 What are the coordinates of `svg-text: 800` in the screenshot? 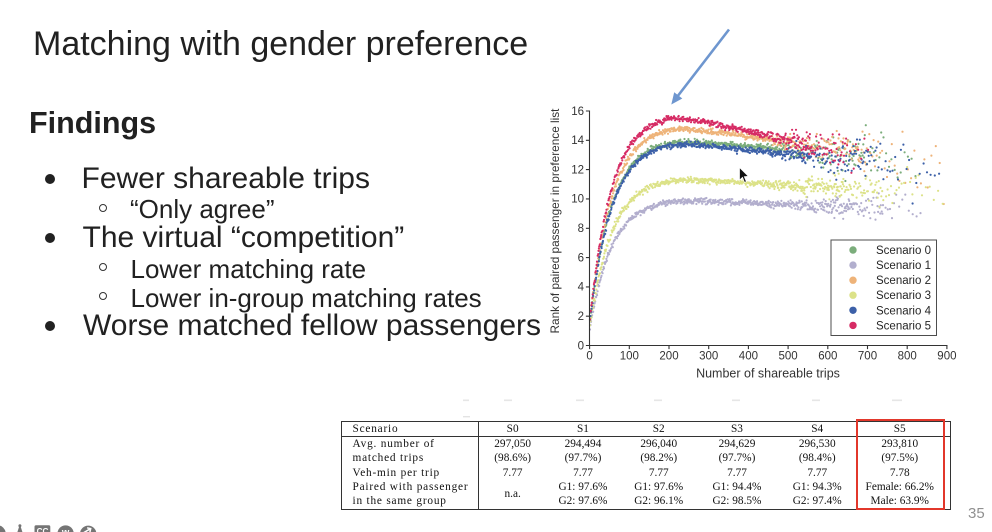 It's located at (907, 357).